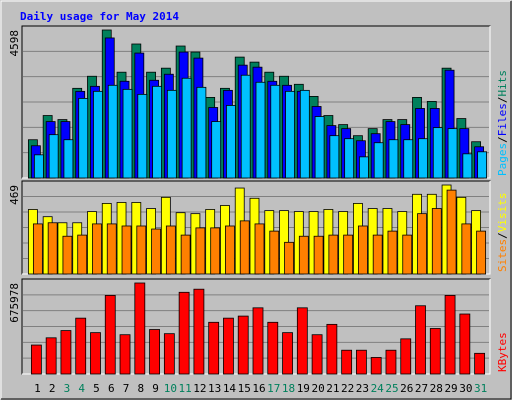  I want to click on chart-title: Daily usage for May 2014, so click(99, 16).